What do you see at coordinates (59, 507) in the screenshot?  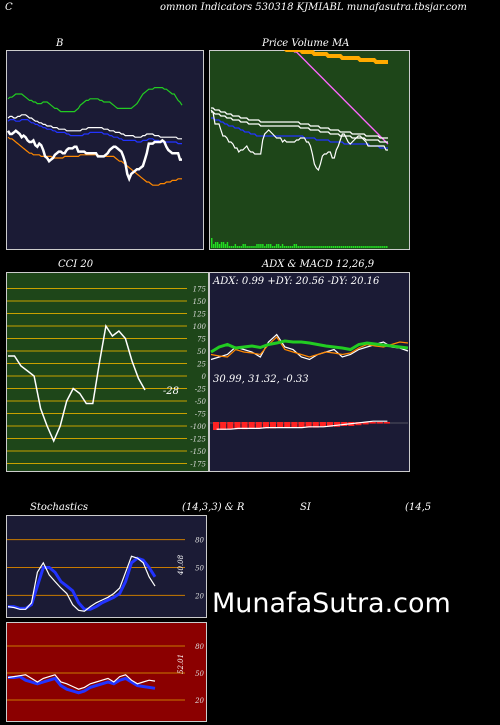 I see `stoch-title: Stochastics` at bounding box center [59, 507].